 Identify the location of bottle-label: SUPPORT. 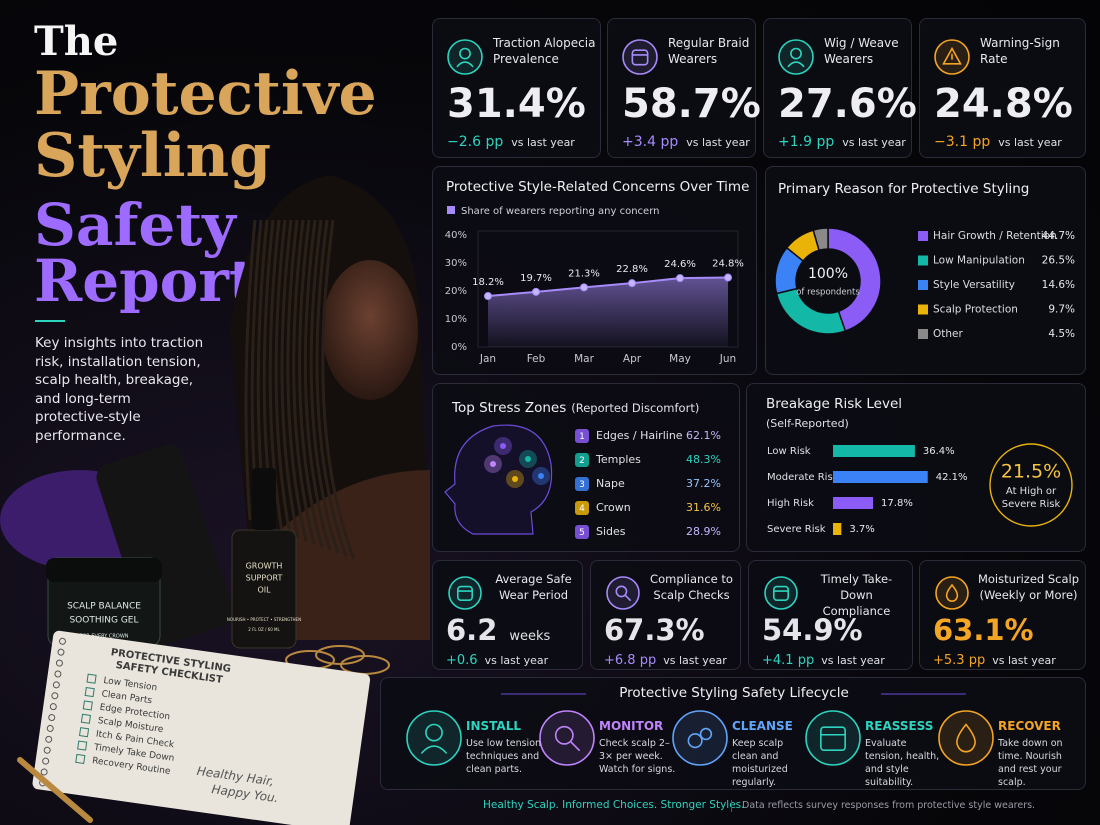
(264, 578).